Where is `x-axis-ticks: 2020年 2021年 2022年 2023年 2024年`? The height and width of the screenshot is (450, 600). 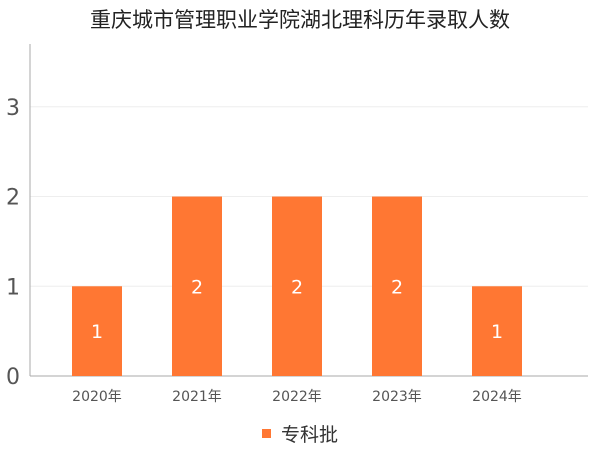
x-axis-ticks: 2020年 2021年 2022年 2023年 2024年 is located at coordinates (297, 397).